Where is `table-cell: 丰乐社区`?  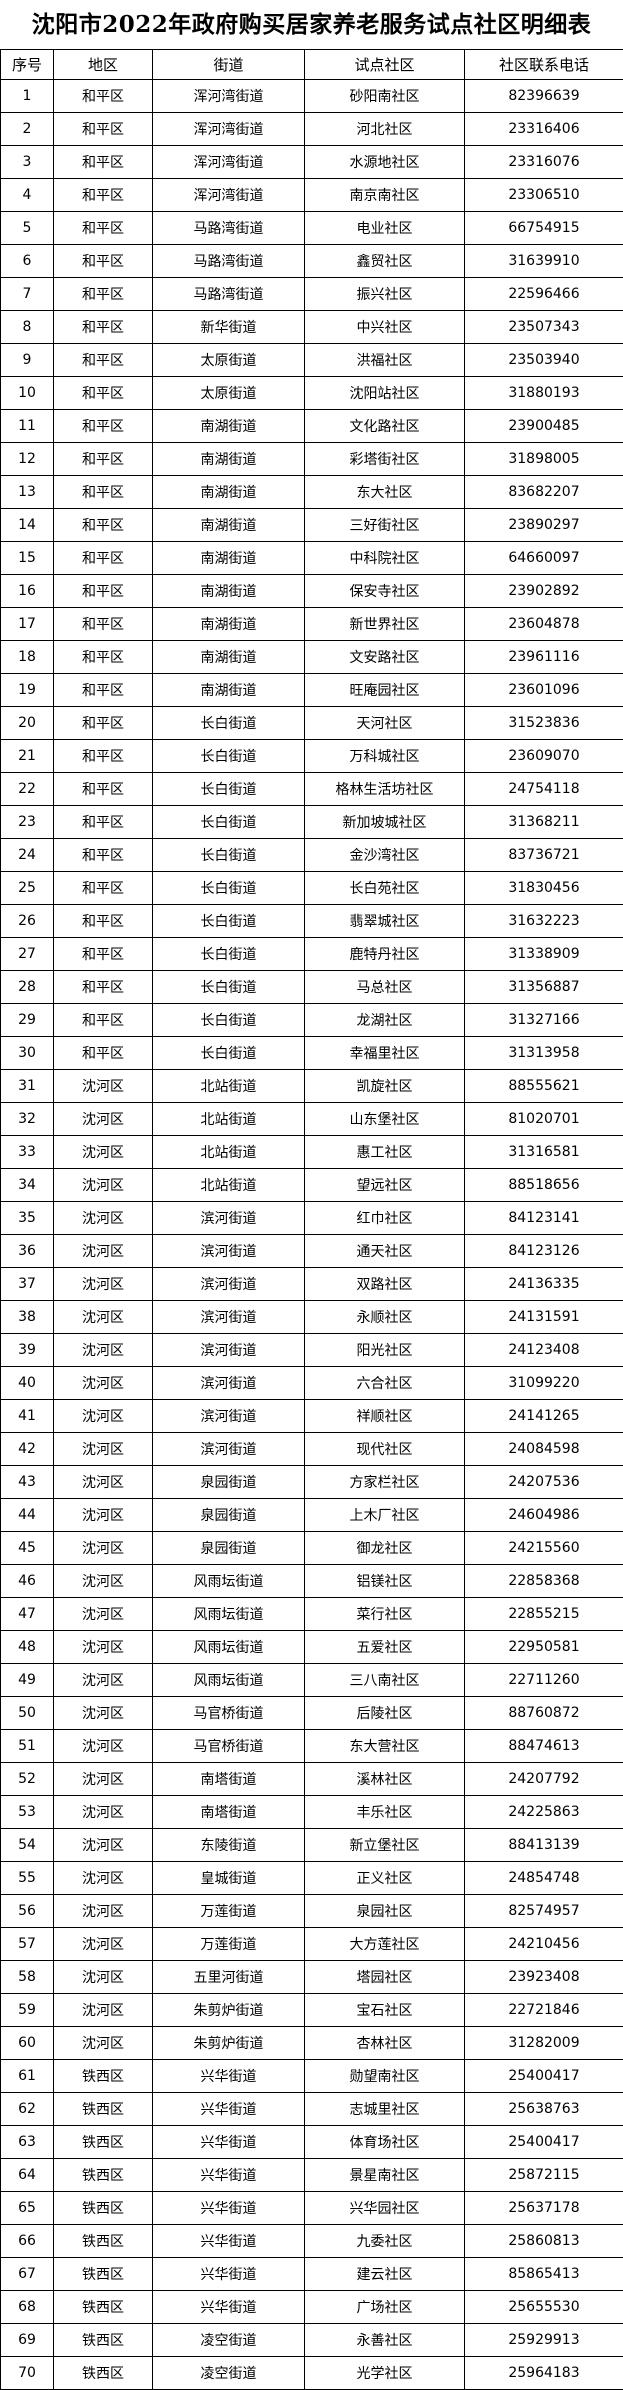 table-cell: 丰乐社区 is located at coordinates (385, 1812).